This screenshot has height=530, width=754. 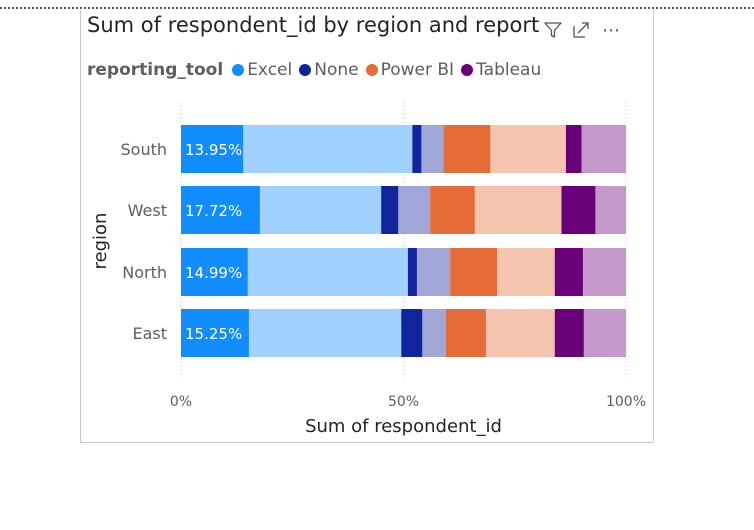 What do you see at coordinates (213, 211) in the screenshot?
I see `data-label: 17.72%` at bounding box center [213, 211].